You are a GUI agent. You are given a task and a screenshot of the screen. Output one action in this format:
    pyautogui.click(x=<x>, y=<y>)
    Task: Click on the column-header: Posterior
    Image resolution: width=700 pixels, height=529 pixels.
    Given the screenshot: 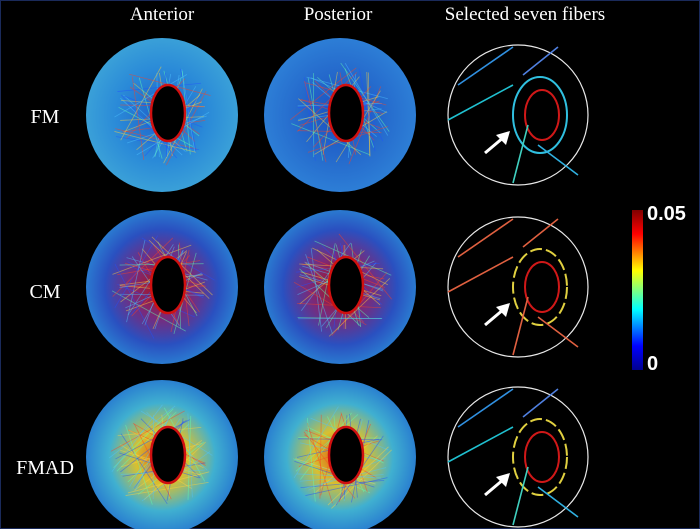 What is the action you would take?
    pyautogui.click(x=338, y=14)
    